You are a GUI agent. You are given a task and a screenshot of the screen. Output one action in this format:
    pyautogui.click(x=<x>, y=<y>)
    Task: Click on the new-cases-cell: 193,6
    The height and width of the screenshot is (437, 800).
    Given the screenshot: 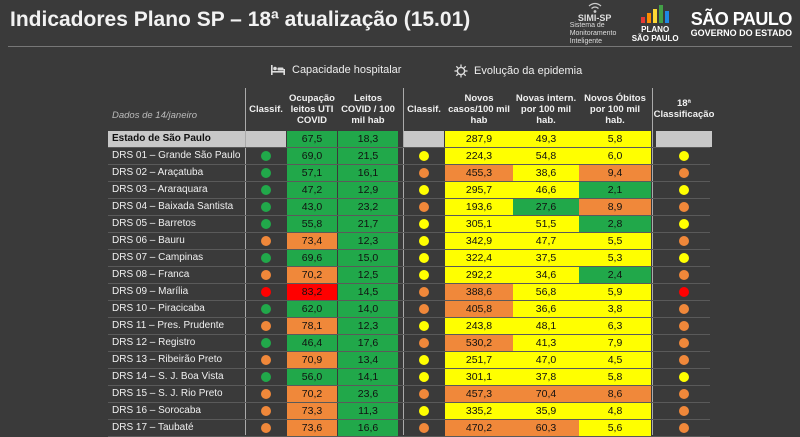 What is the action you would take?
    pyautogui.click(x=479, y=207)
    